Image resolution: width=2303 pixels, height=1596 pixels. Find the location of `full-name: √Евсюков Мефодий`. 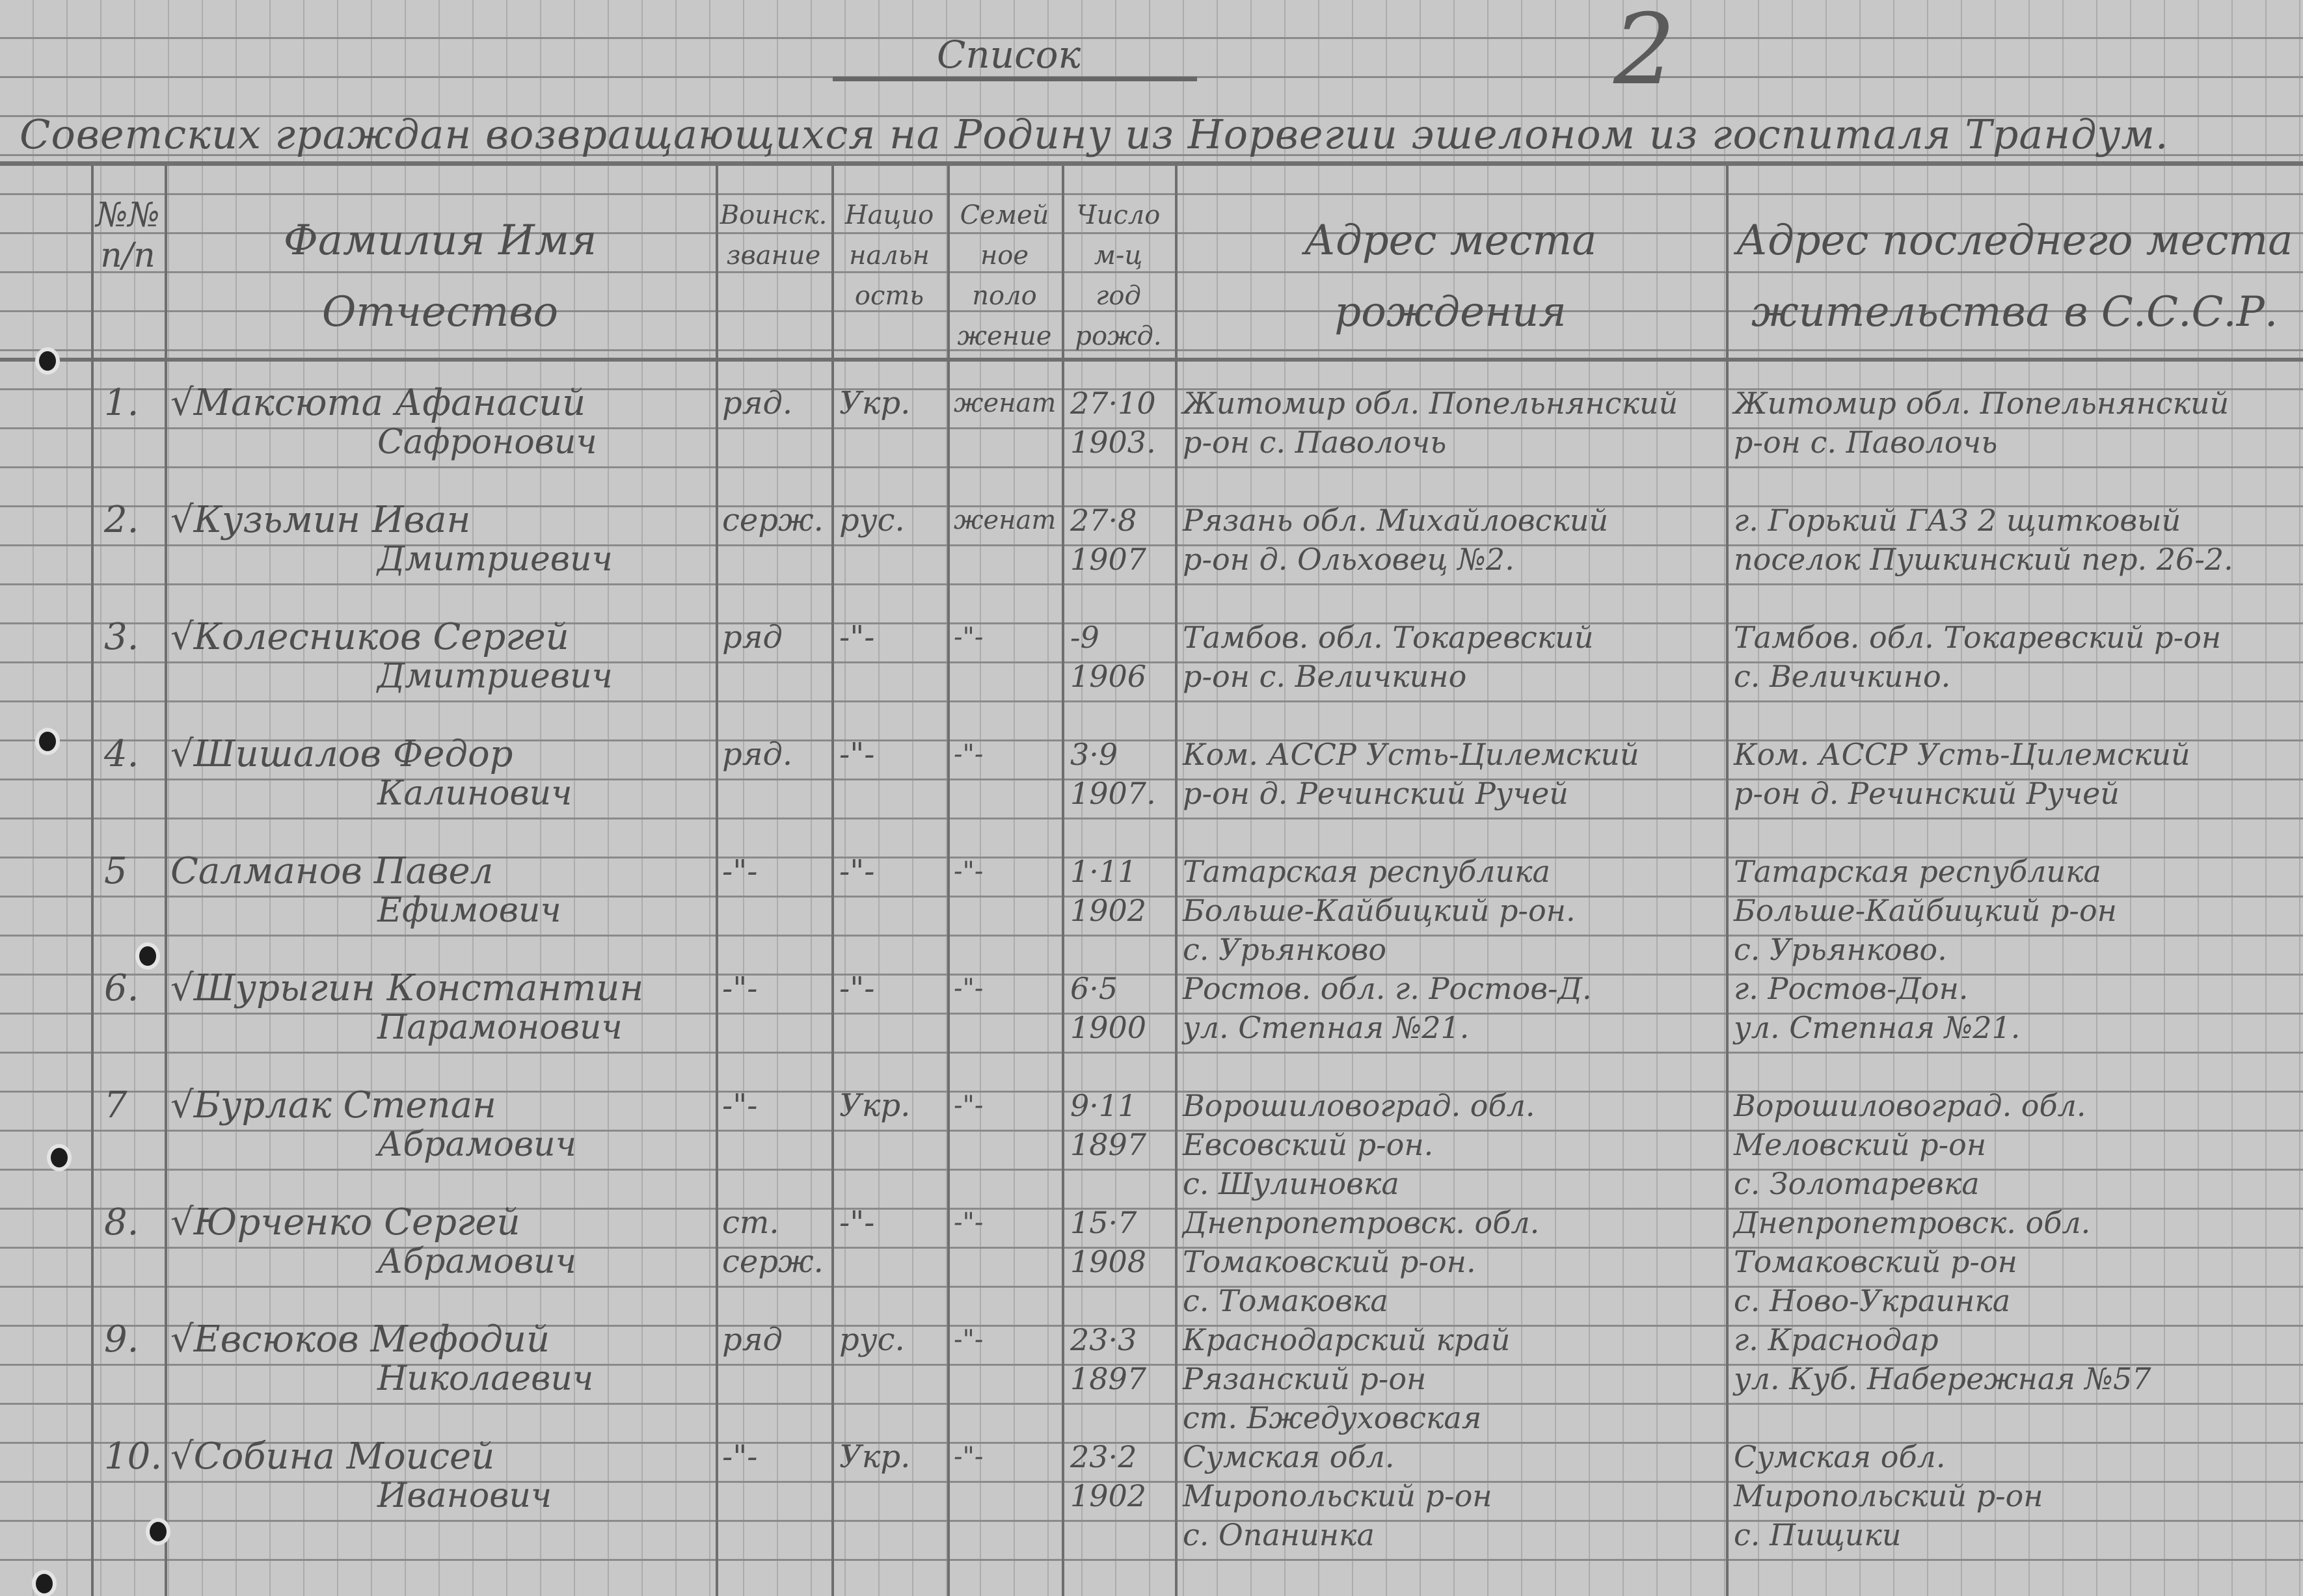

full-name: √Евсюков Мефодий is located at coordinates (360, 1340).